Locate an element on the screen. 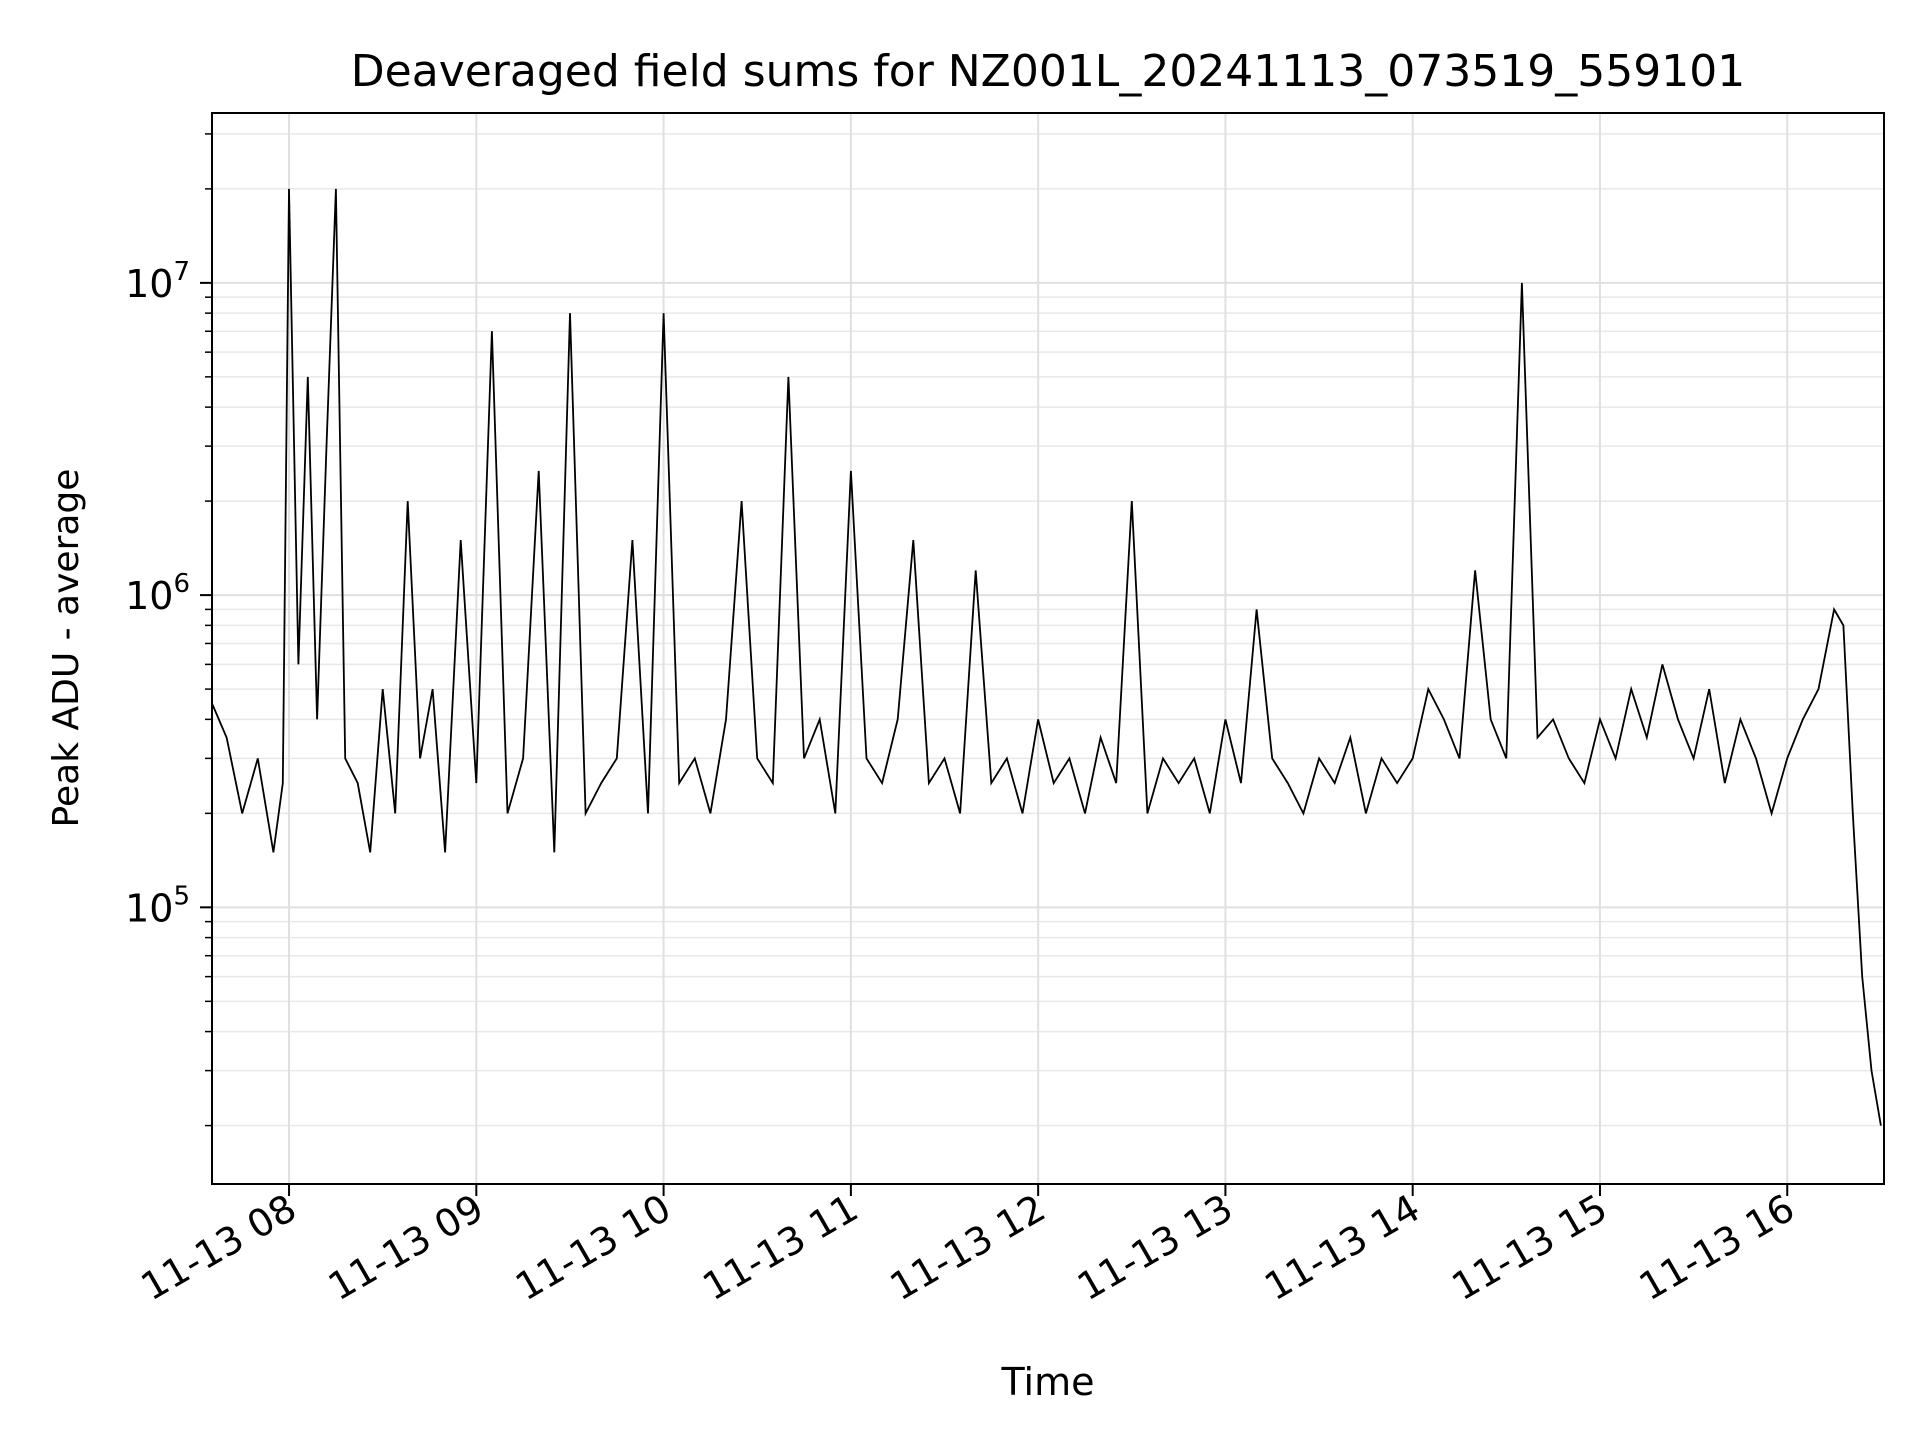 The height and width of the screenshot is (1440, 1920). y-tick-label: 105 is located at coordinates (157, 905).